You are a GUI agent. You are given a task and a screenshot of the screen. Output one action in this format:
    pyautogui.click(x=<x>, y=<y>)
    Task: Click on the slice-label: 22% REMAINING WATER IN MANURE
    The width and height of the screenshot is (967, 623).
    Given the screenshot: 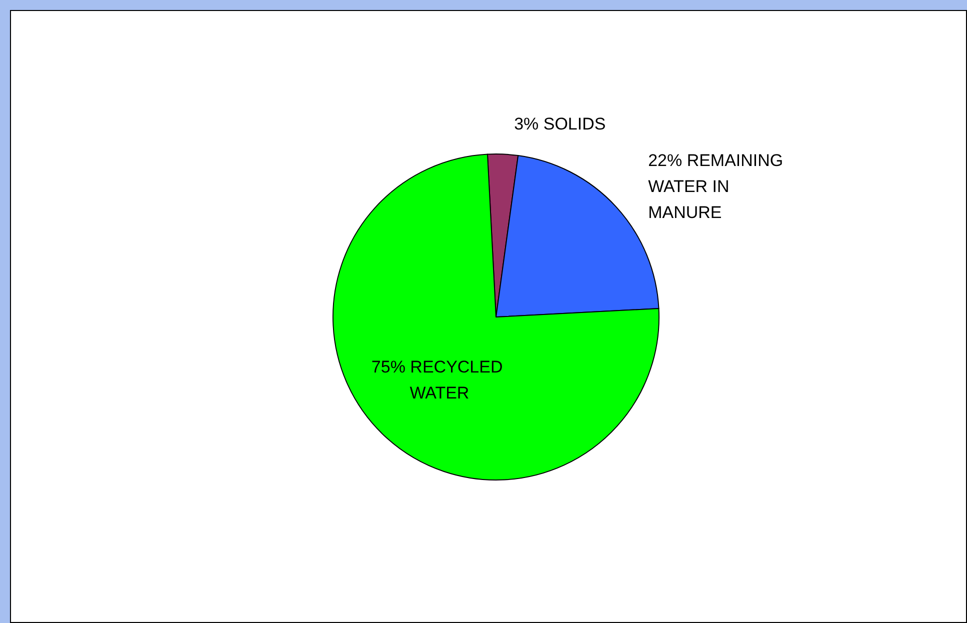 What is the action you would take?
    pyautogui.click(x=718, y=186)
    